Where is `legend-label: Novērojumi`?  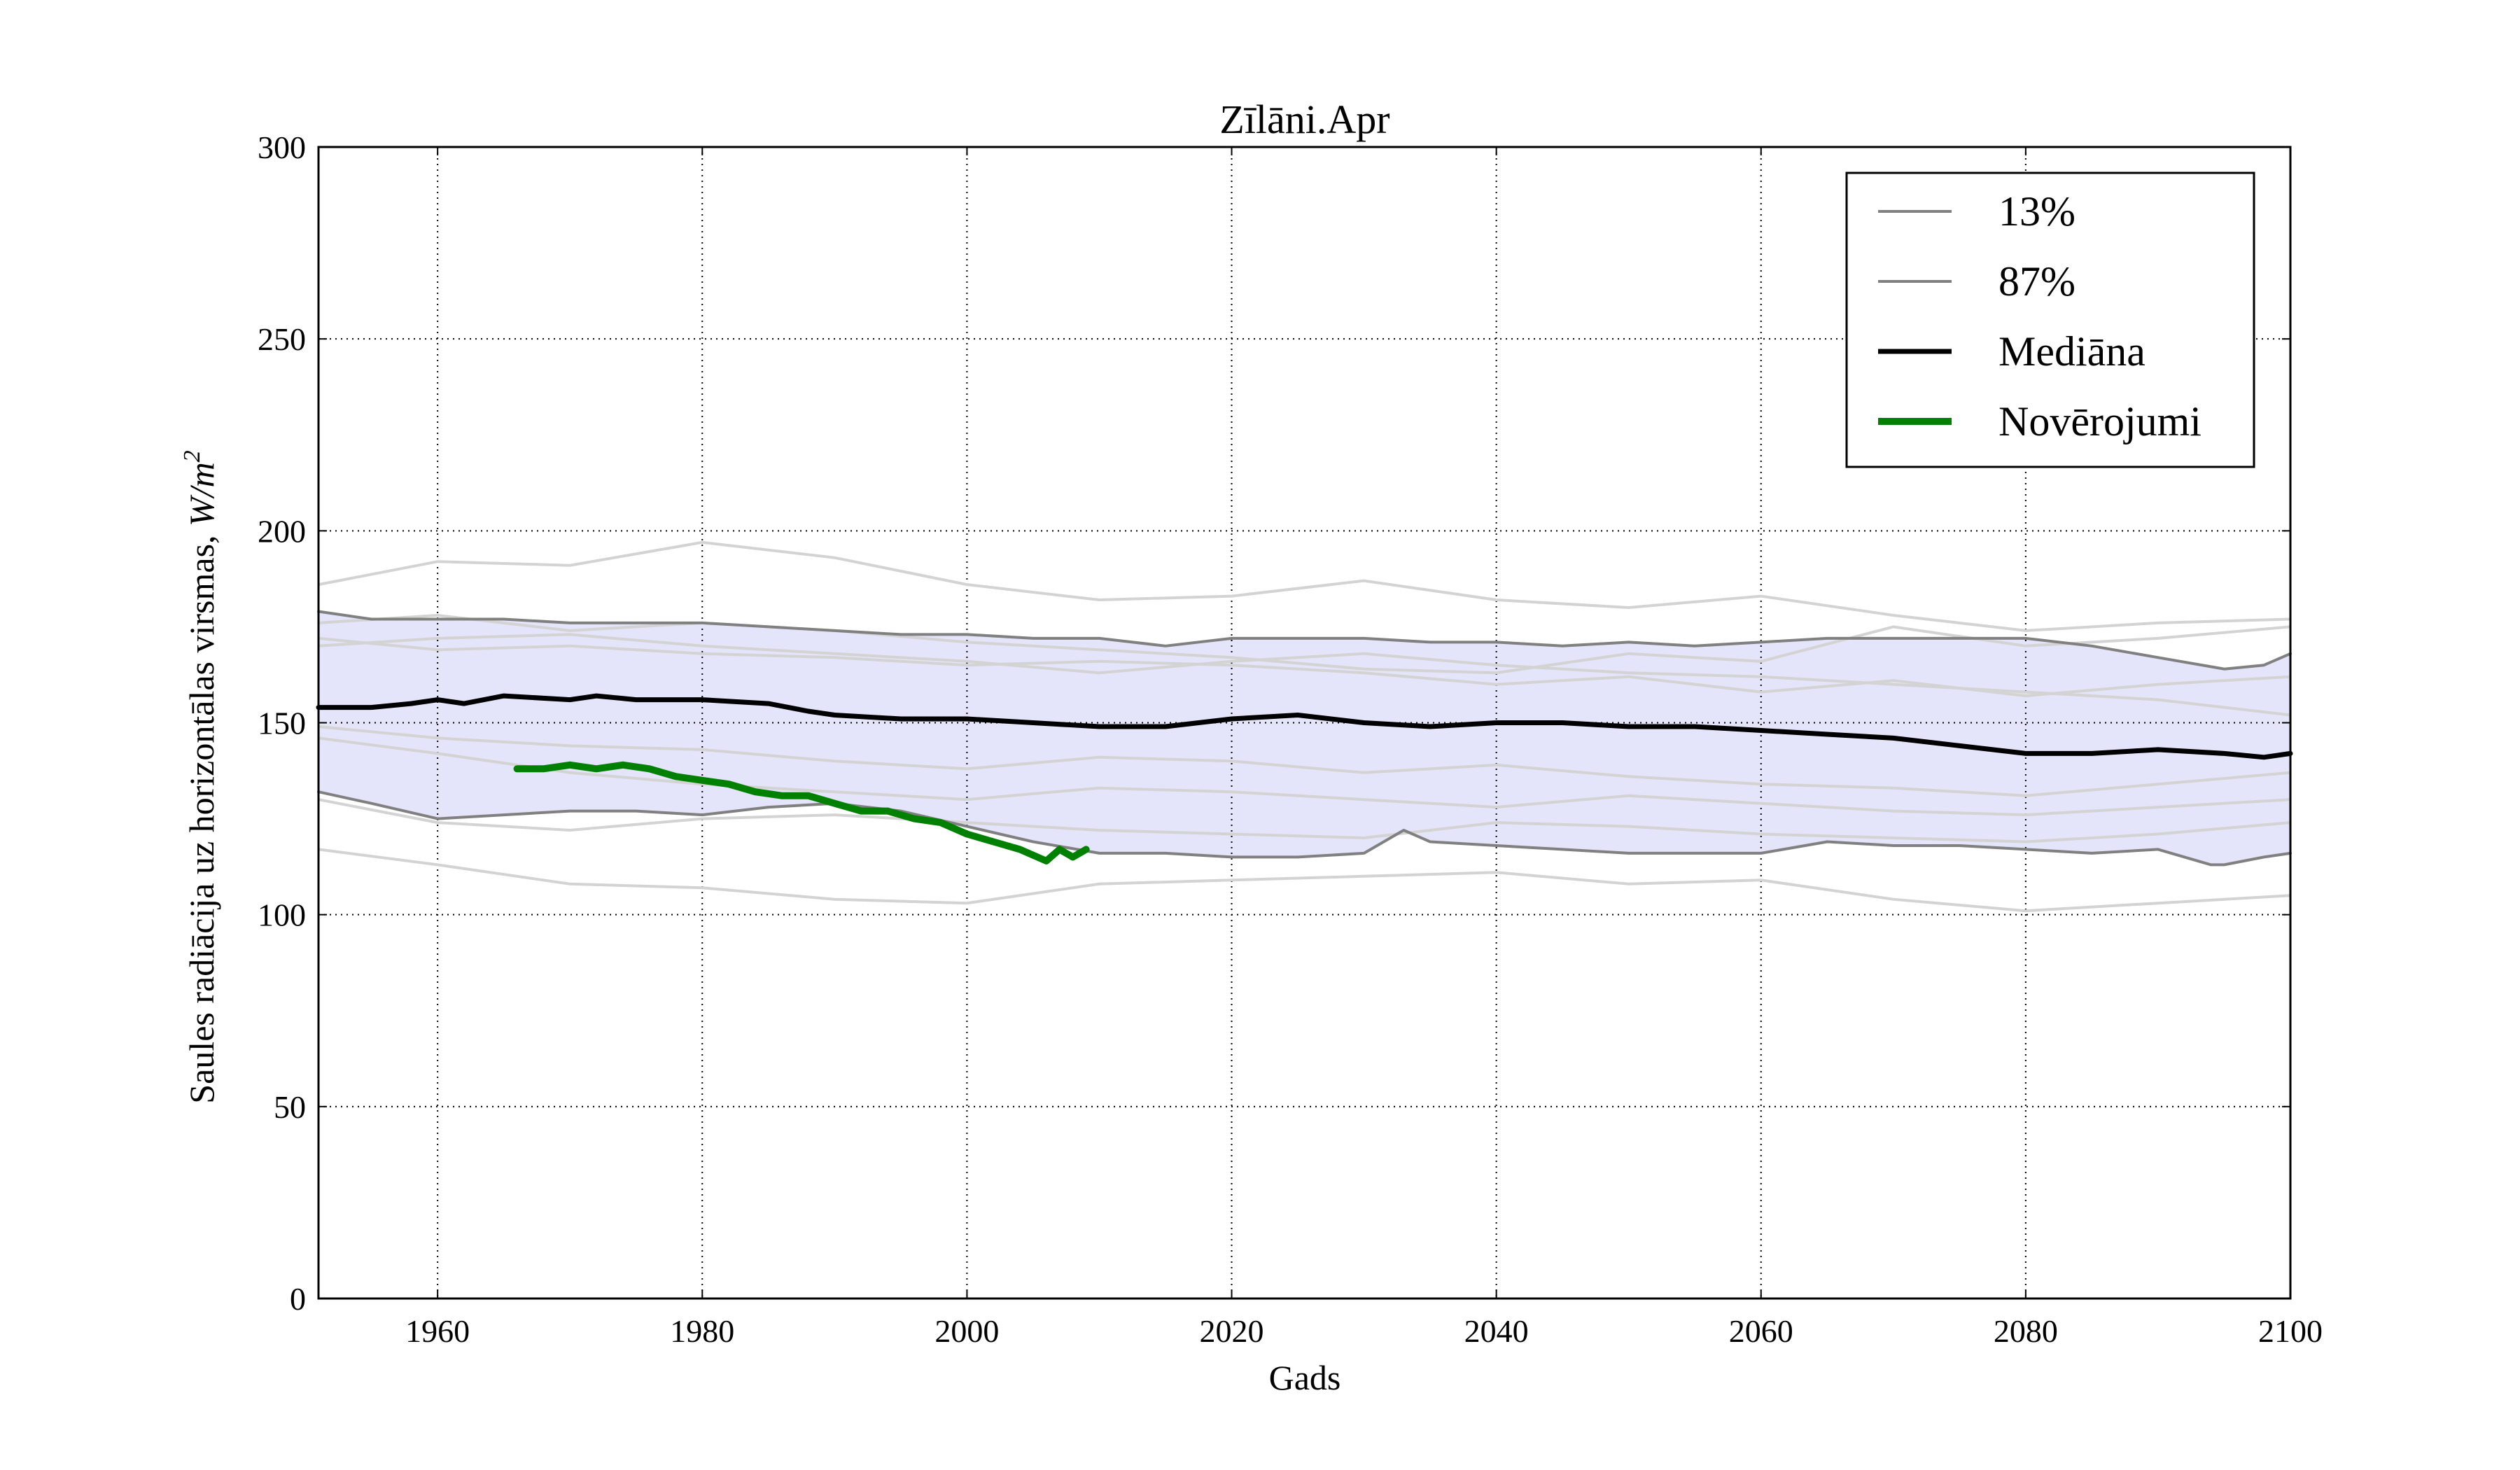
legend-label: Novērojumi is located at coordinates (2100, 421).